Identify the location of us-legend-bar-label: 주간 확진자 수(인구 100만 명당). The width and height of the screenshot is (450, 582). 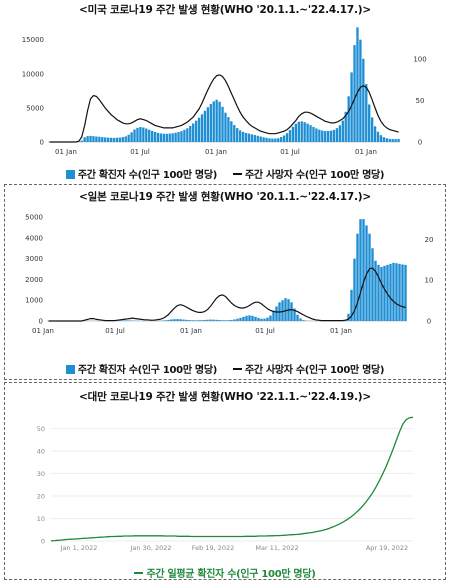
(147, 175).